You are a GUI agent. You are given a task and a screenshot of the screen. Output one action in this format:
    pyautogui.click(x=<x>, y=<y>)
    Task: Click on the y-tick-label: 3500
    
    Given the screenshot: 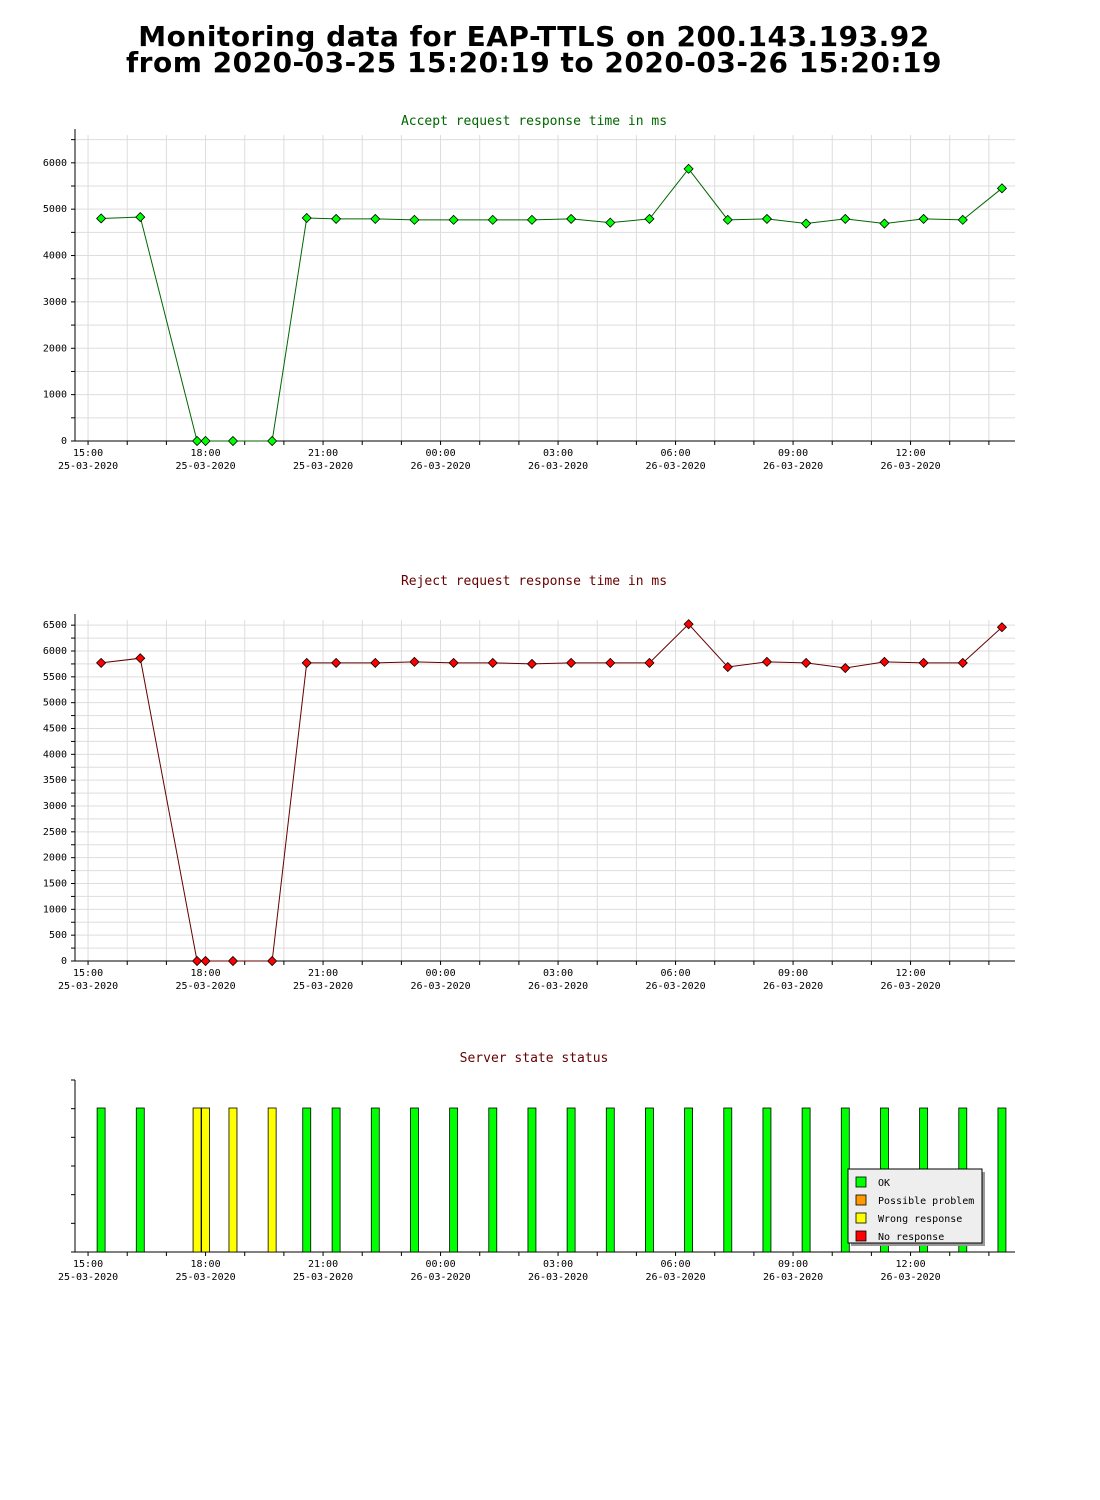 What is the action you would take?
    pyautogui.click(x=55, y=780)
    